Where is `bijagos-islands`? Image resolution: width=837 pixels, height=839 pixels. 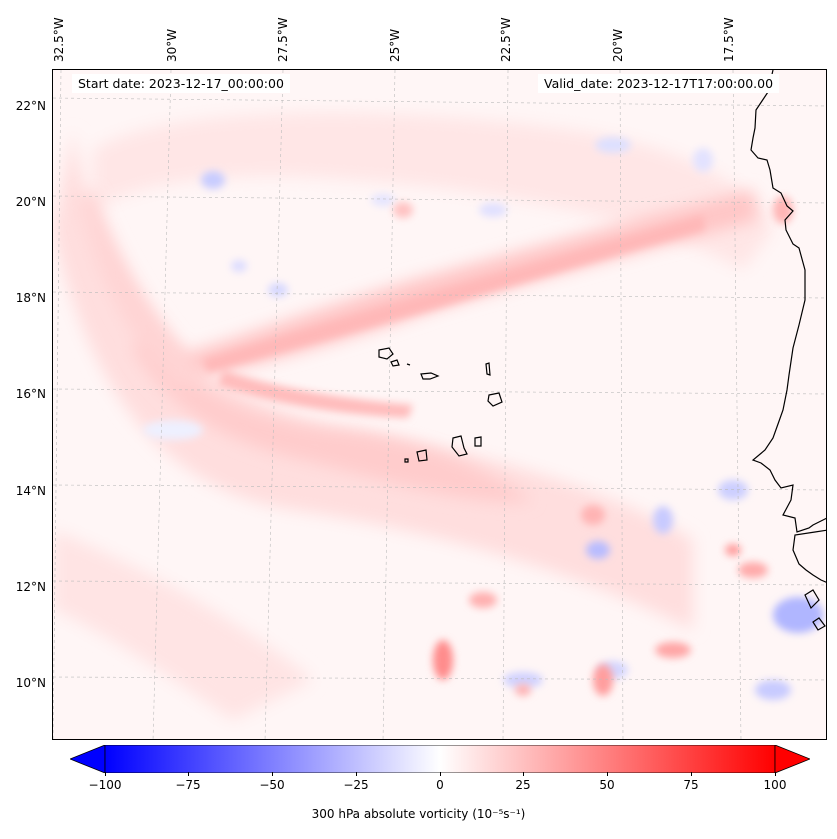 bijagos-islands is located at coordinates (815, 610).